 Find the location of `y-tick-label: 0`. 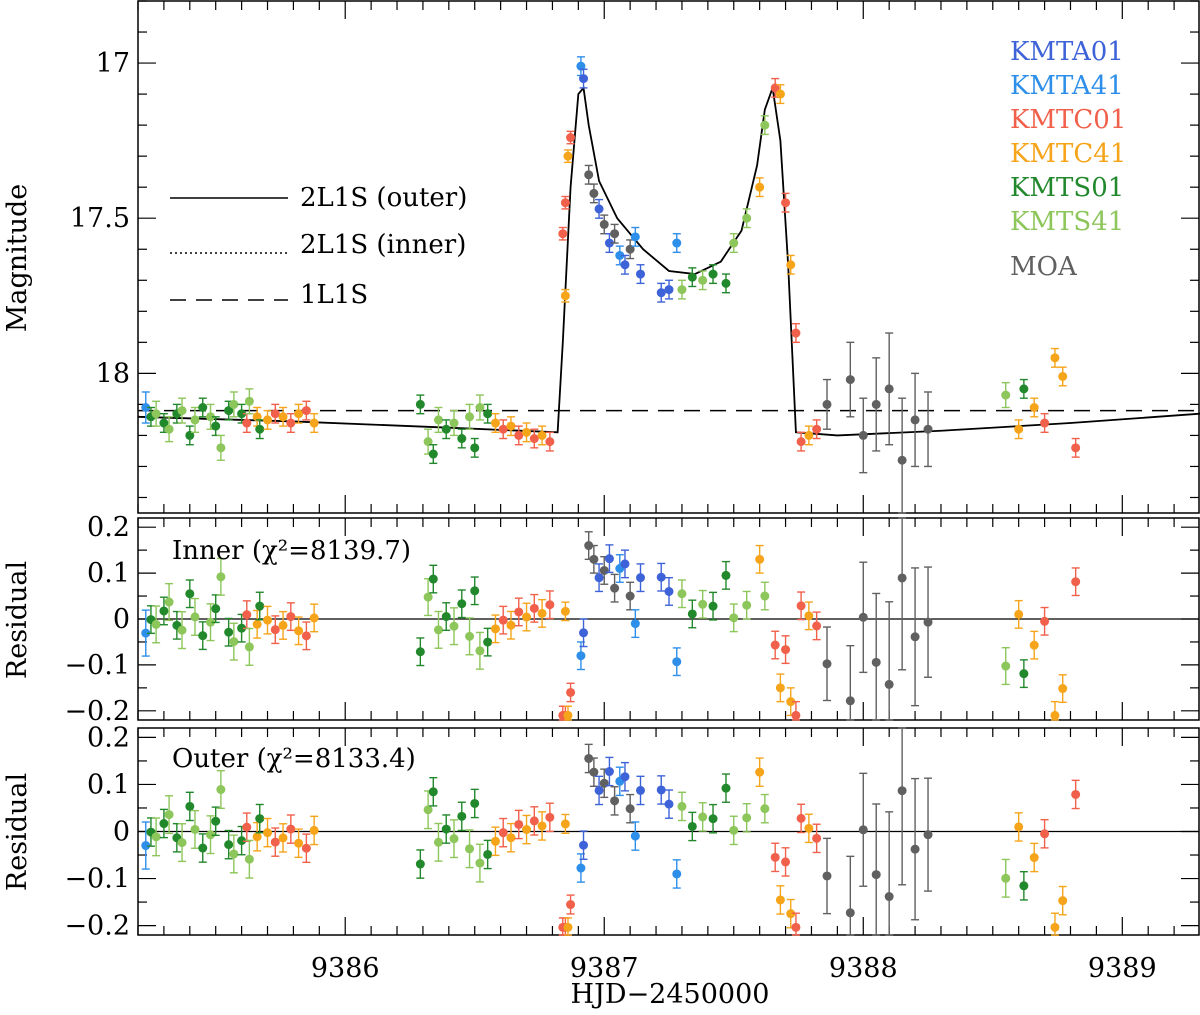

y-tick-label: 0 is located at coordinates (121, 832).